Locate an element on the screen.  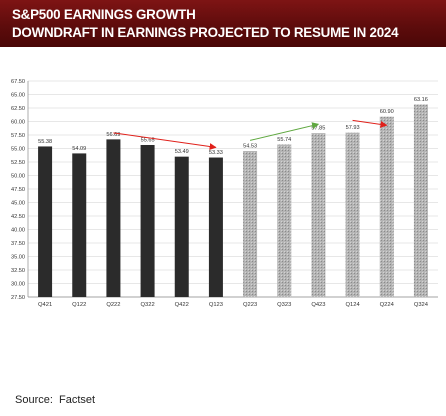
data-label: 55.74 is located at coordinates (284, 140).